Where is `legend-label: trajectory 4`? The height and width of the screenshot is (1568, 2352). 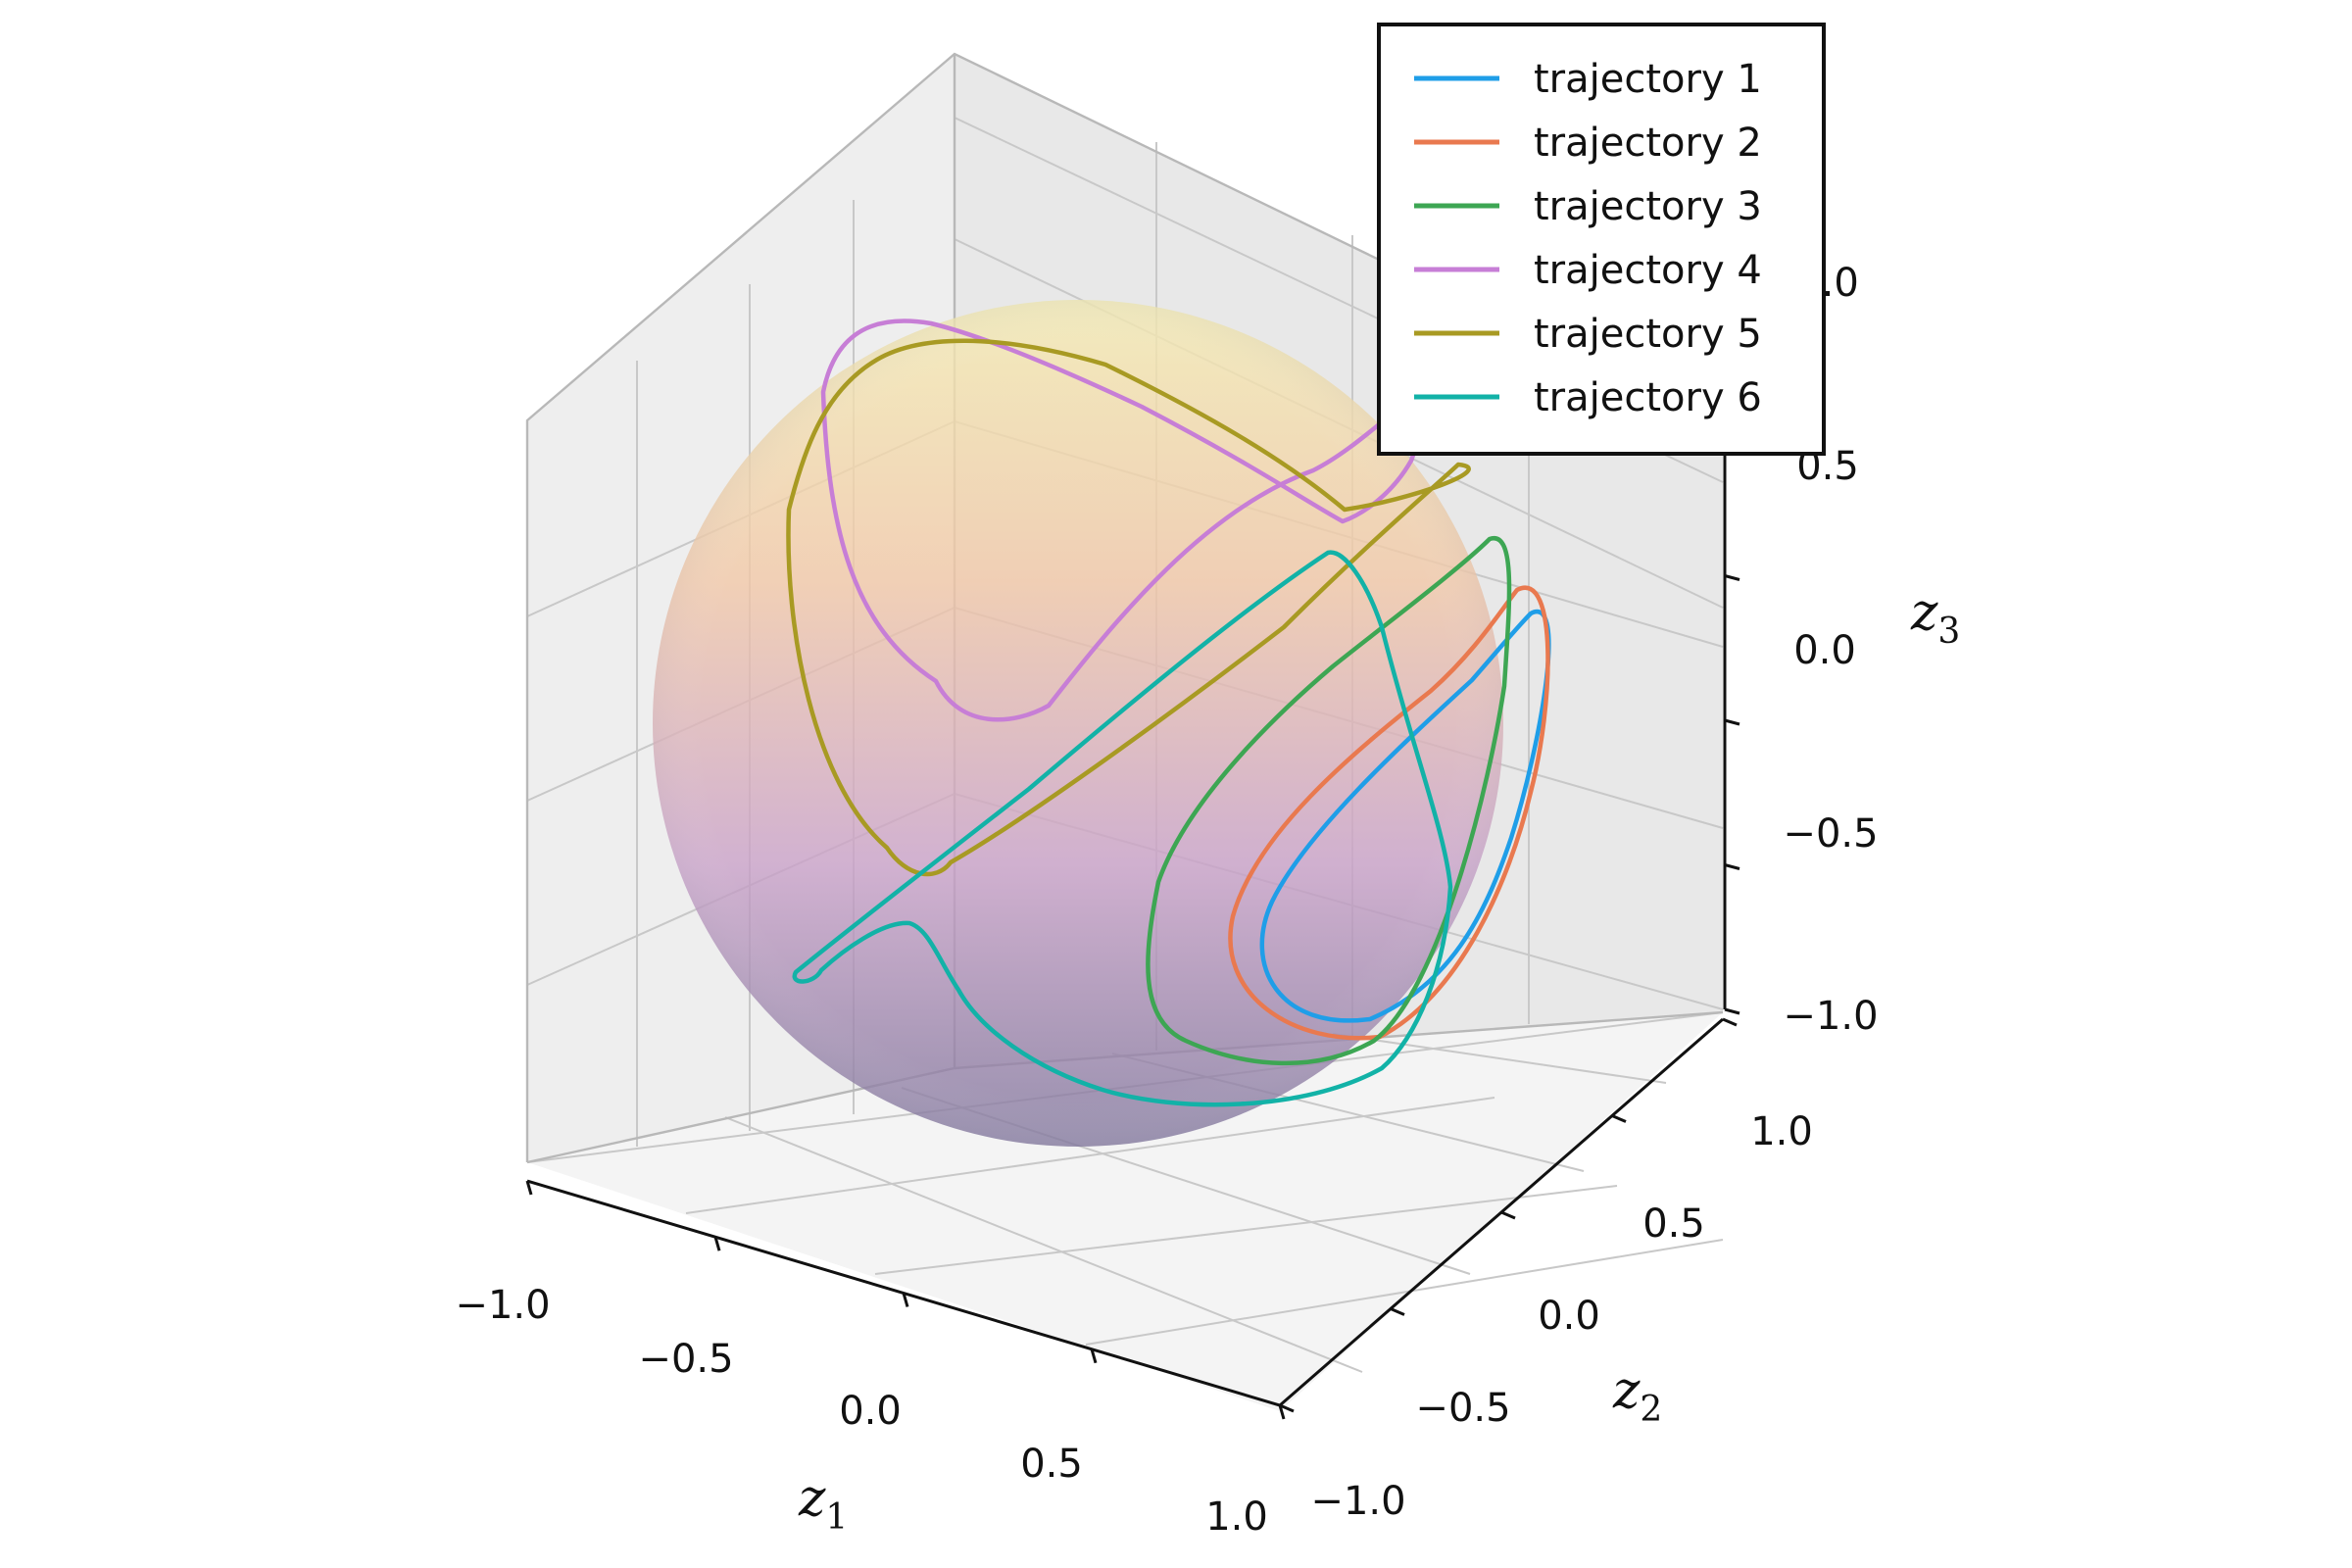
legend-label: trajectory 4 is located at coordinates (1648, 270).